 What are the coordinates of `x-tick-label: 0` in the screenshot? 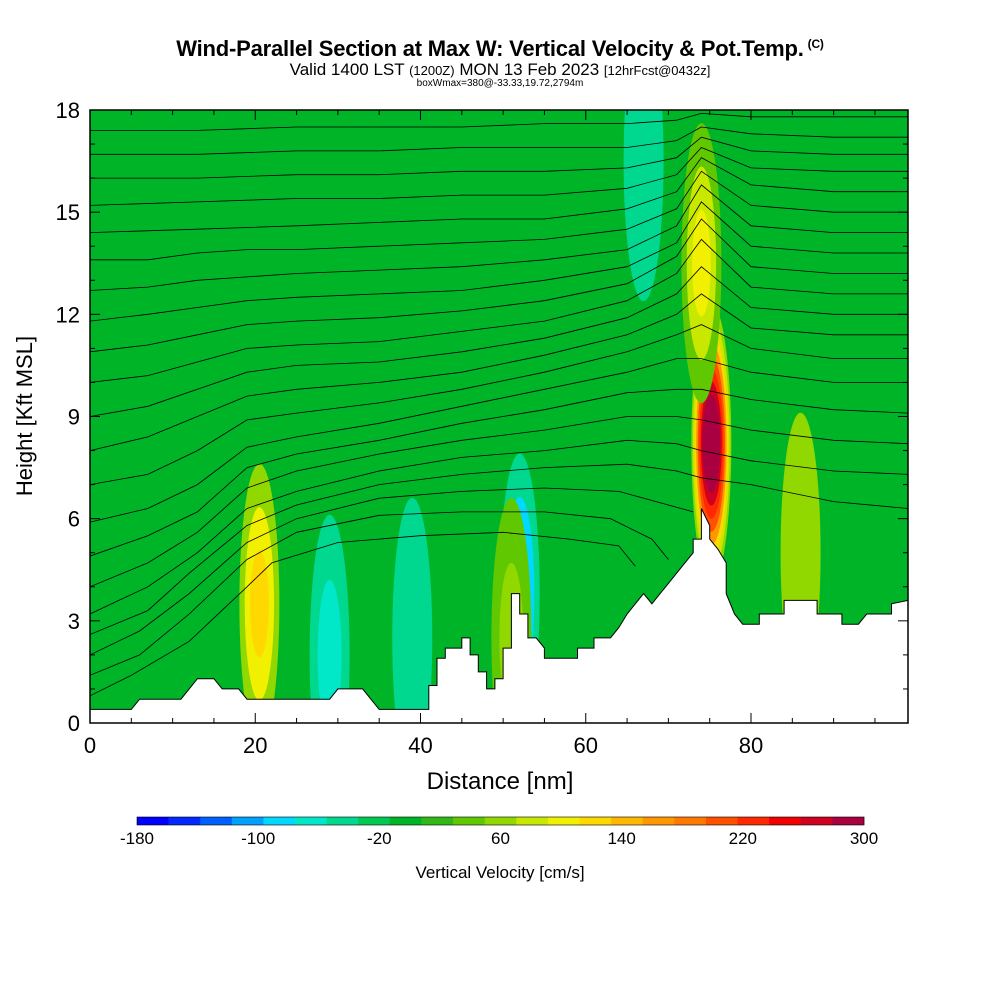 It's located at (90, 745).